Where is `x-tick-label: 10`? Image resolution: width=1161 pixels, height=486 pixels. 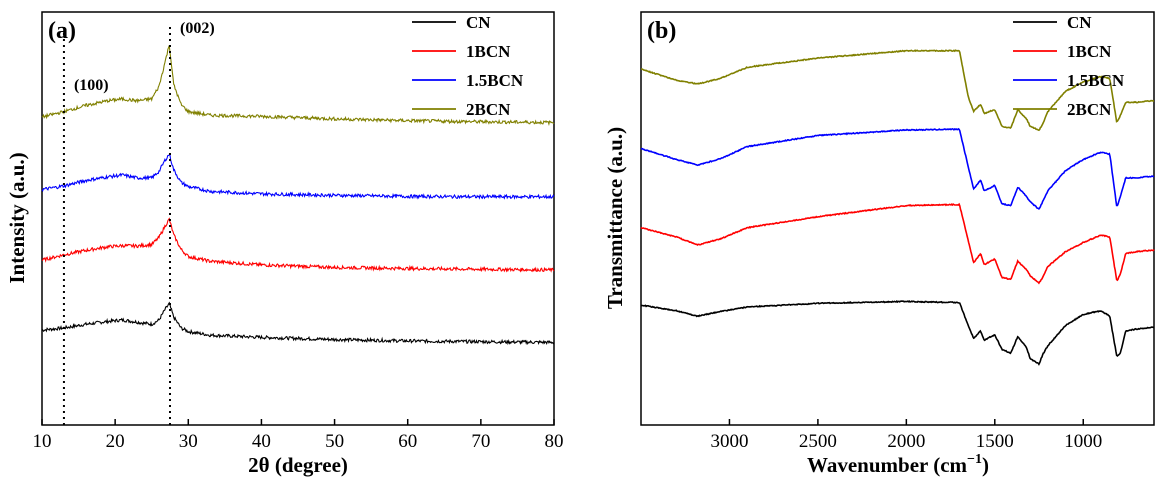
x-tick-label: 10 is located at coordinates (42, 441).